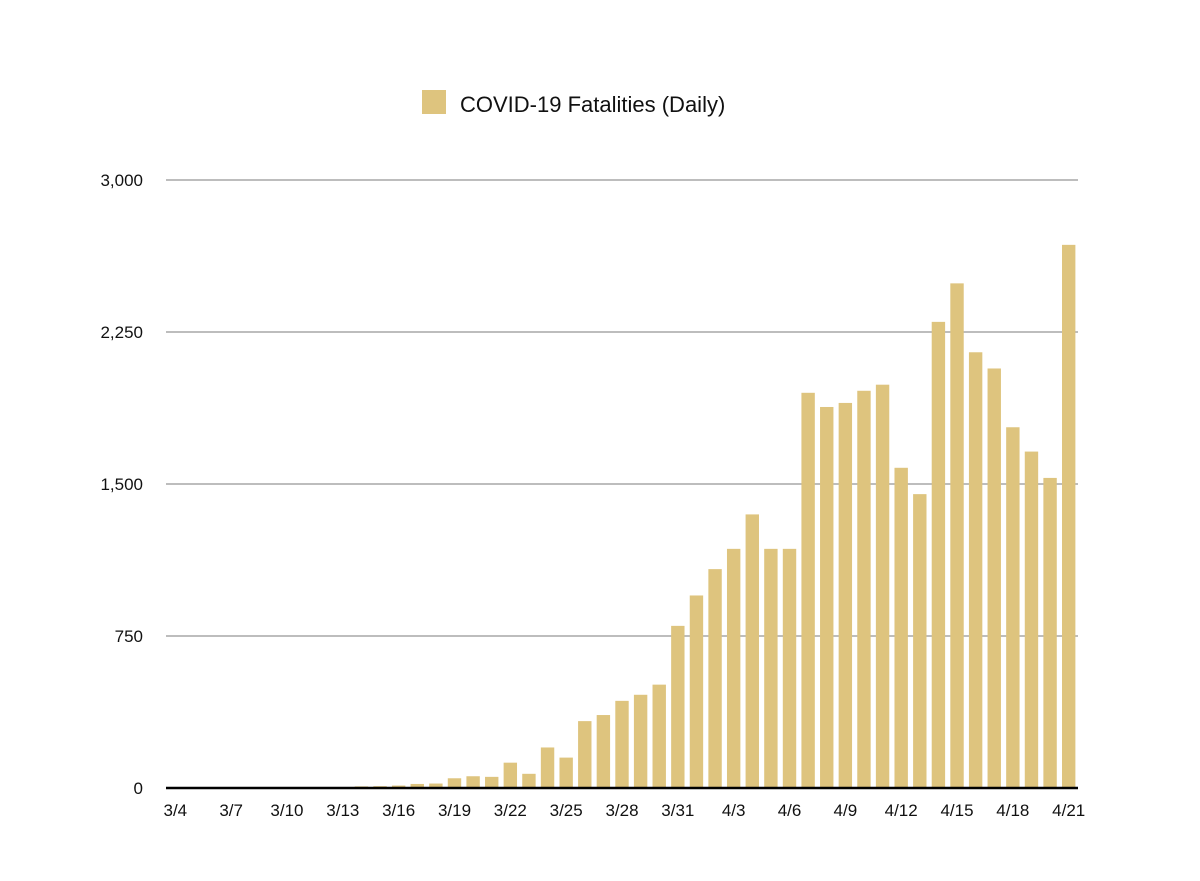 The image size is (1200, 881). I want to click on x-tick-label: 4/9, so click(846, 810).